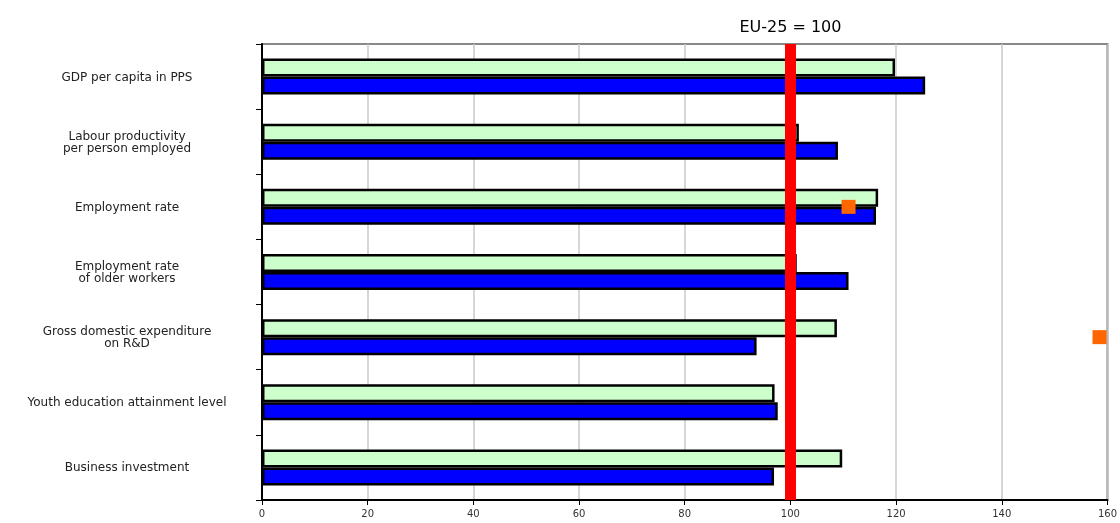 Image resolution: width=1120 pixels, height=523 pixels. What do you see at coordinates (127, 467) in the screenshot?
I see `y-tick-label: Business investment` at bounding box center [127, 467].